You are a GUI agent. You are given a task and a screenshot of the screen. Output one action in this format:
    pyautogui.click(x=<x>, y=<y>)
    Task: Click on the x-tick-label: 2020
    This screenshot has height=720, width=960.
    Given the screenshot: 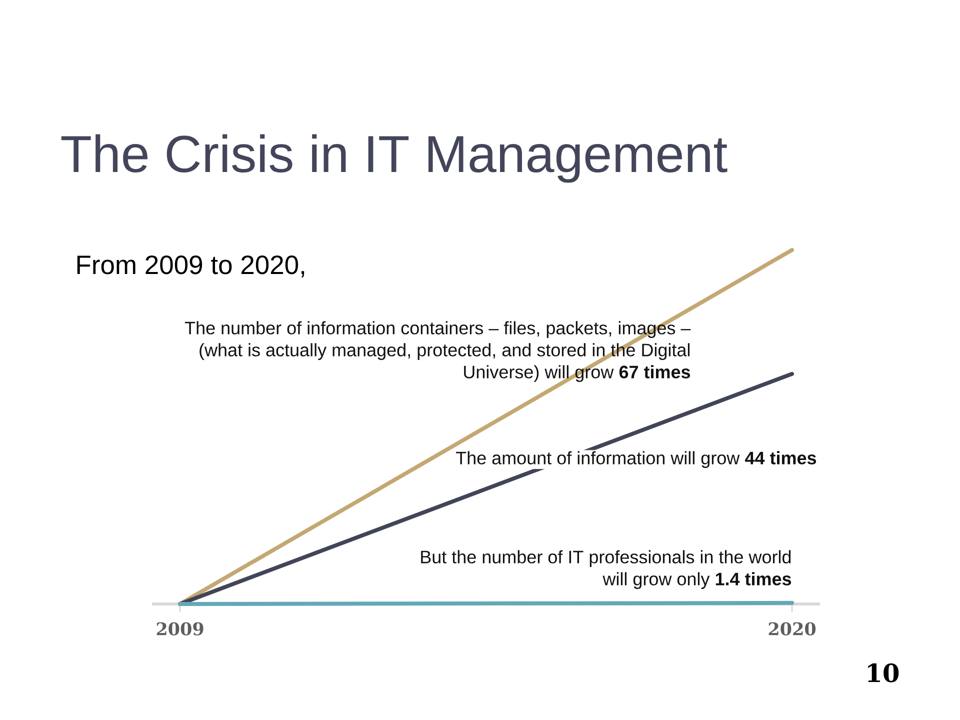 What is the action you would take?
    pyautogui.click(x=792, y=629)
    